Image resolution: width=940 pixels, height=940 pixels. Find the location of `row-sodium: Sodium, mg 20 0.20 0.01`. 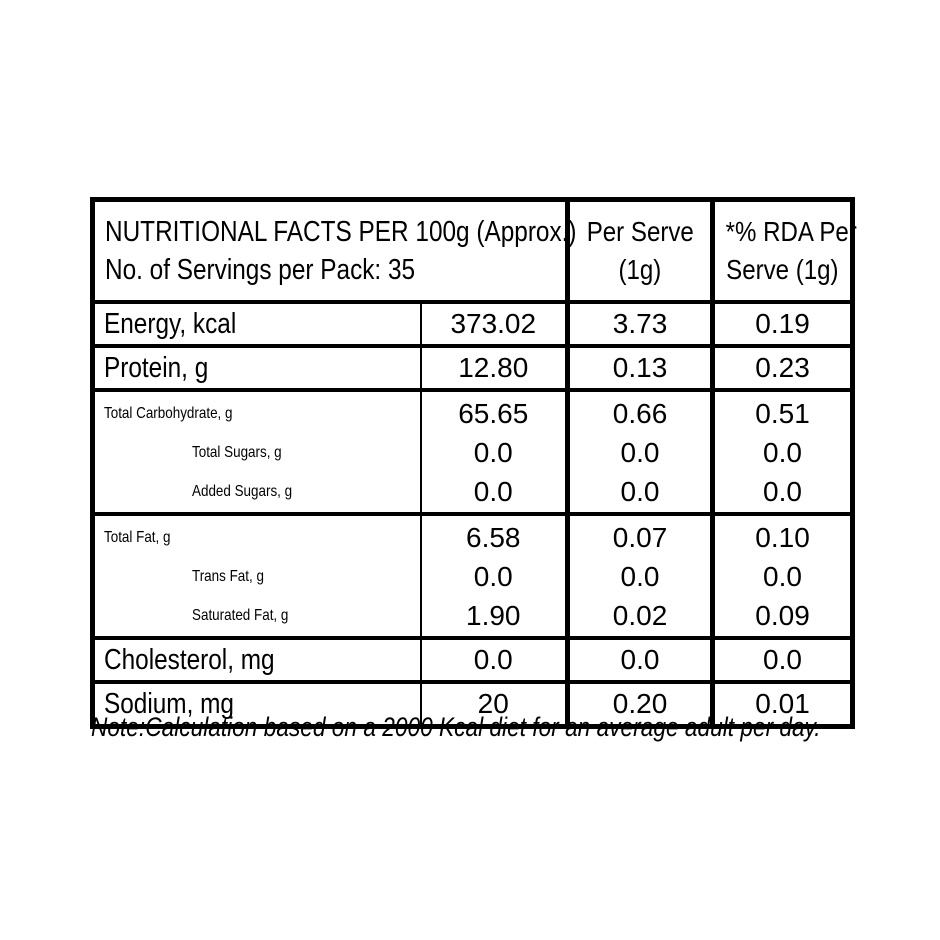

row-sodium: Sodium, mg 20 0.20 0.01 is located at coordinates (472, 703).